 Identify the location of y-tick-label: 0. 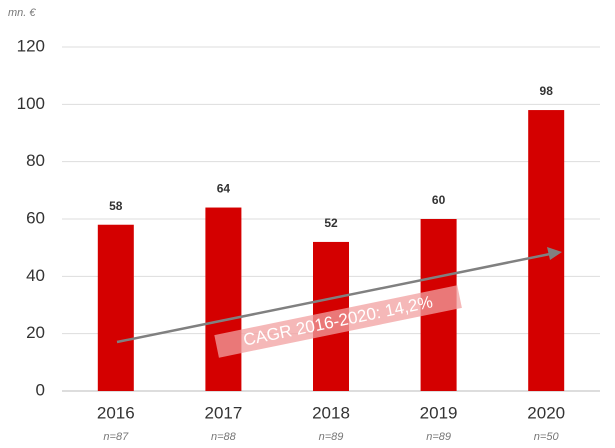
(40, 389).